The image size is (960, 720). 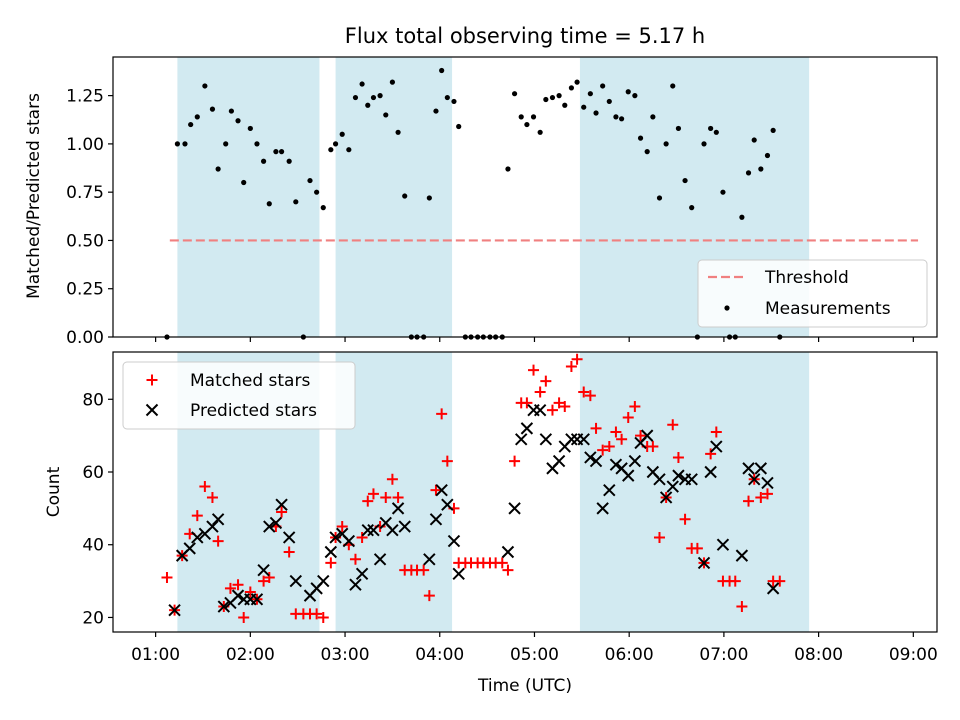 What do you see at coordinates (250, 655) in the screenshot?
I see `x-tick-label: 02:00` at bounding box center [250, 655].